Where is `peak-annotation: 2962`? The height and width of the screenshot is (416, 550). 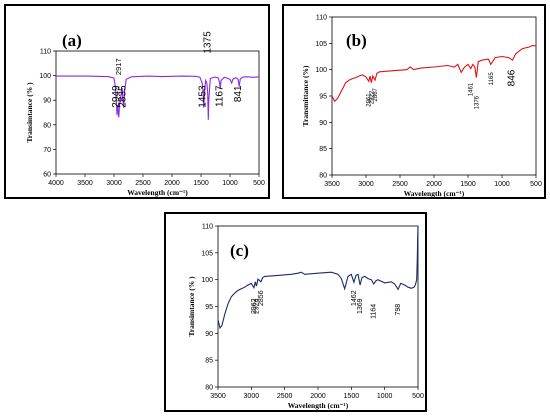
peak-annotation: 2962 is located at coordinates (254, 306).